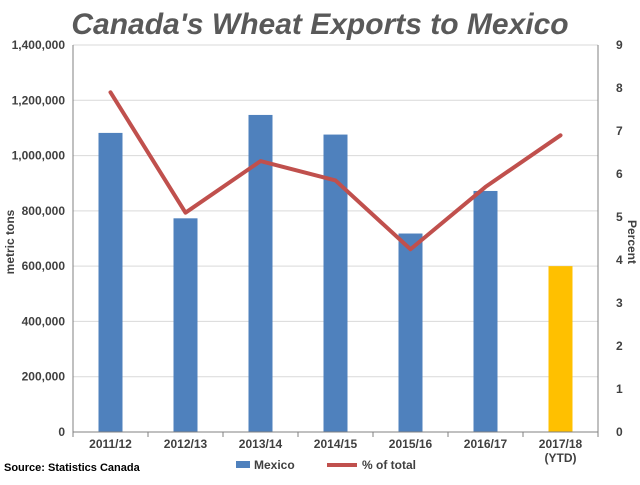  Describe the element at coordinates (274, 465) in the screenshot. I see `legend-label-mexico: Mexico` at that location.